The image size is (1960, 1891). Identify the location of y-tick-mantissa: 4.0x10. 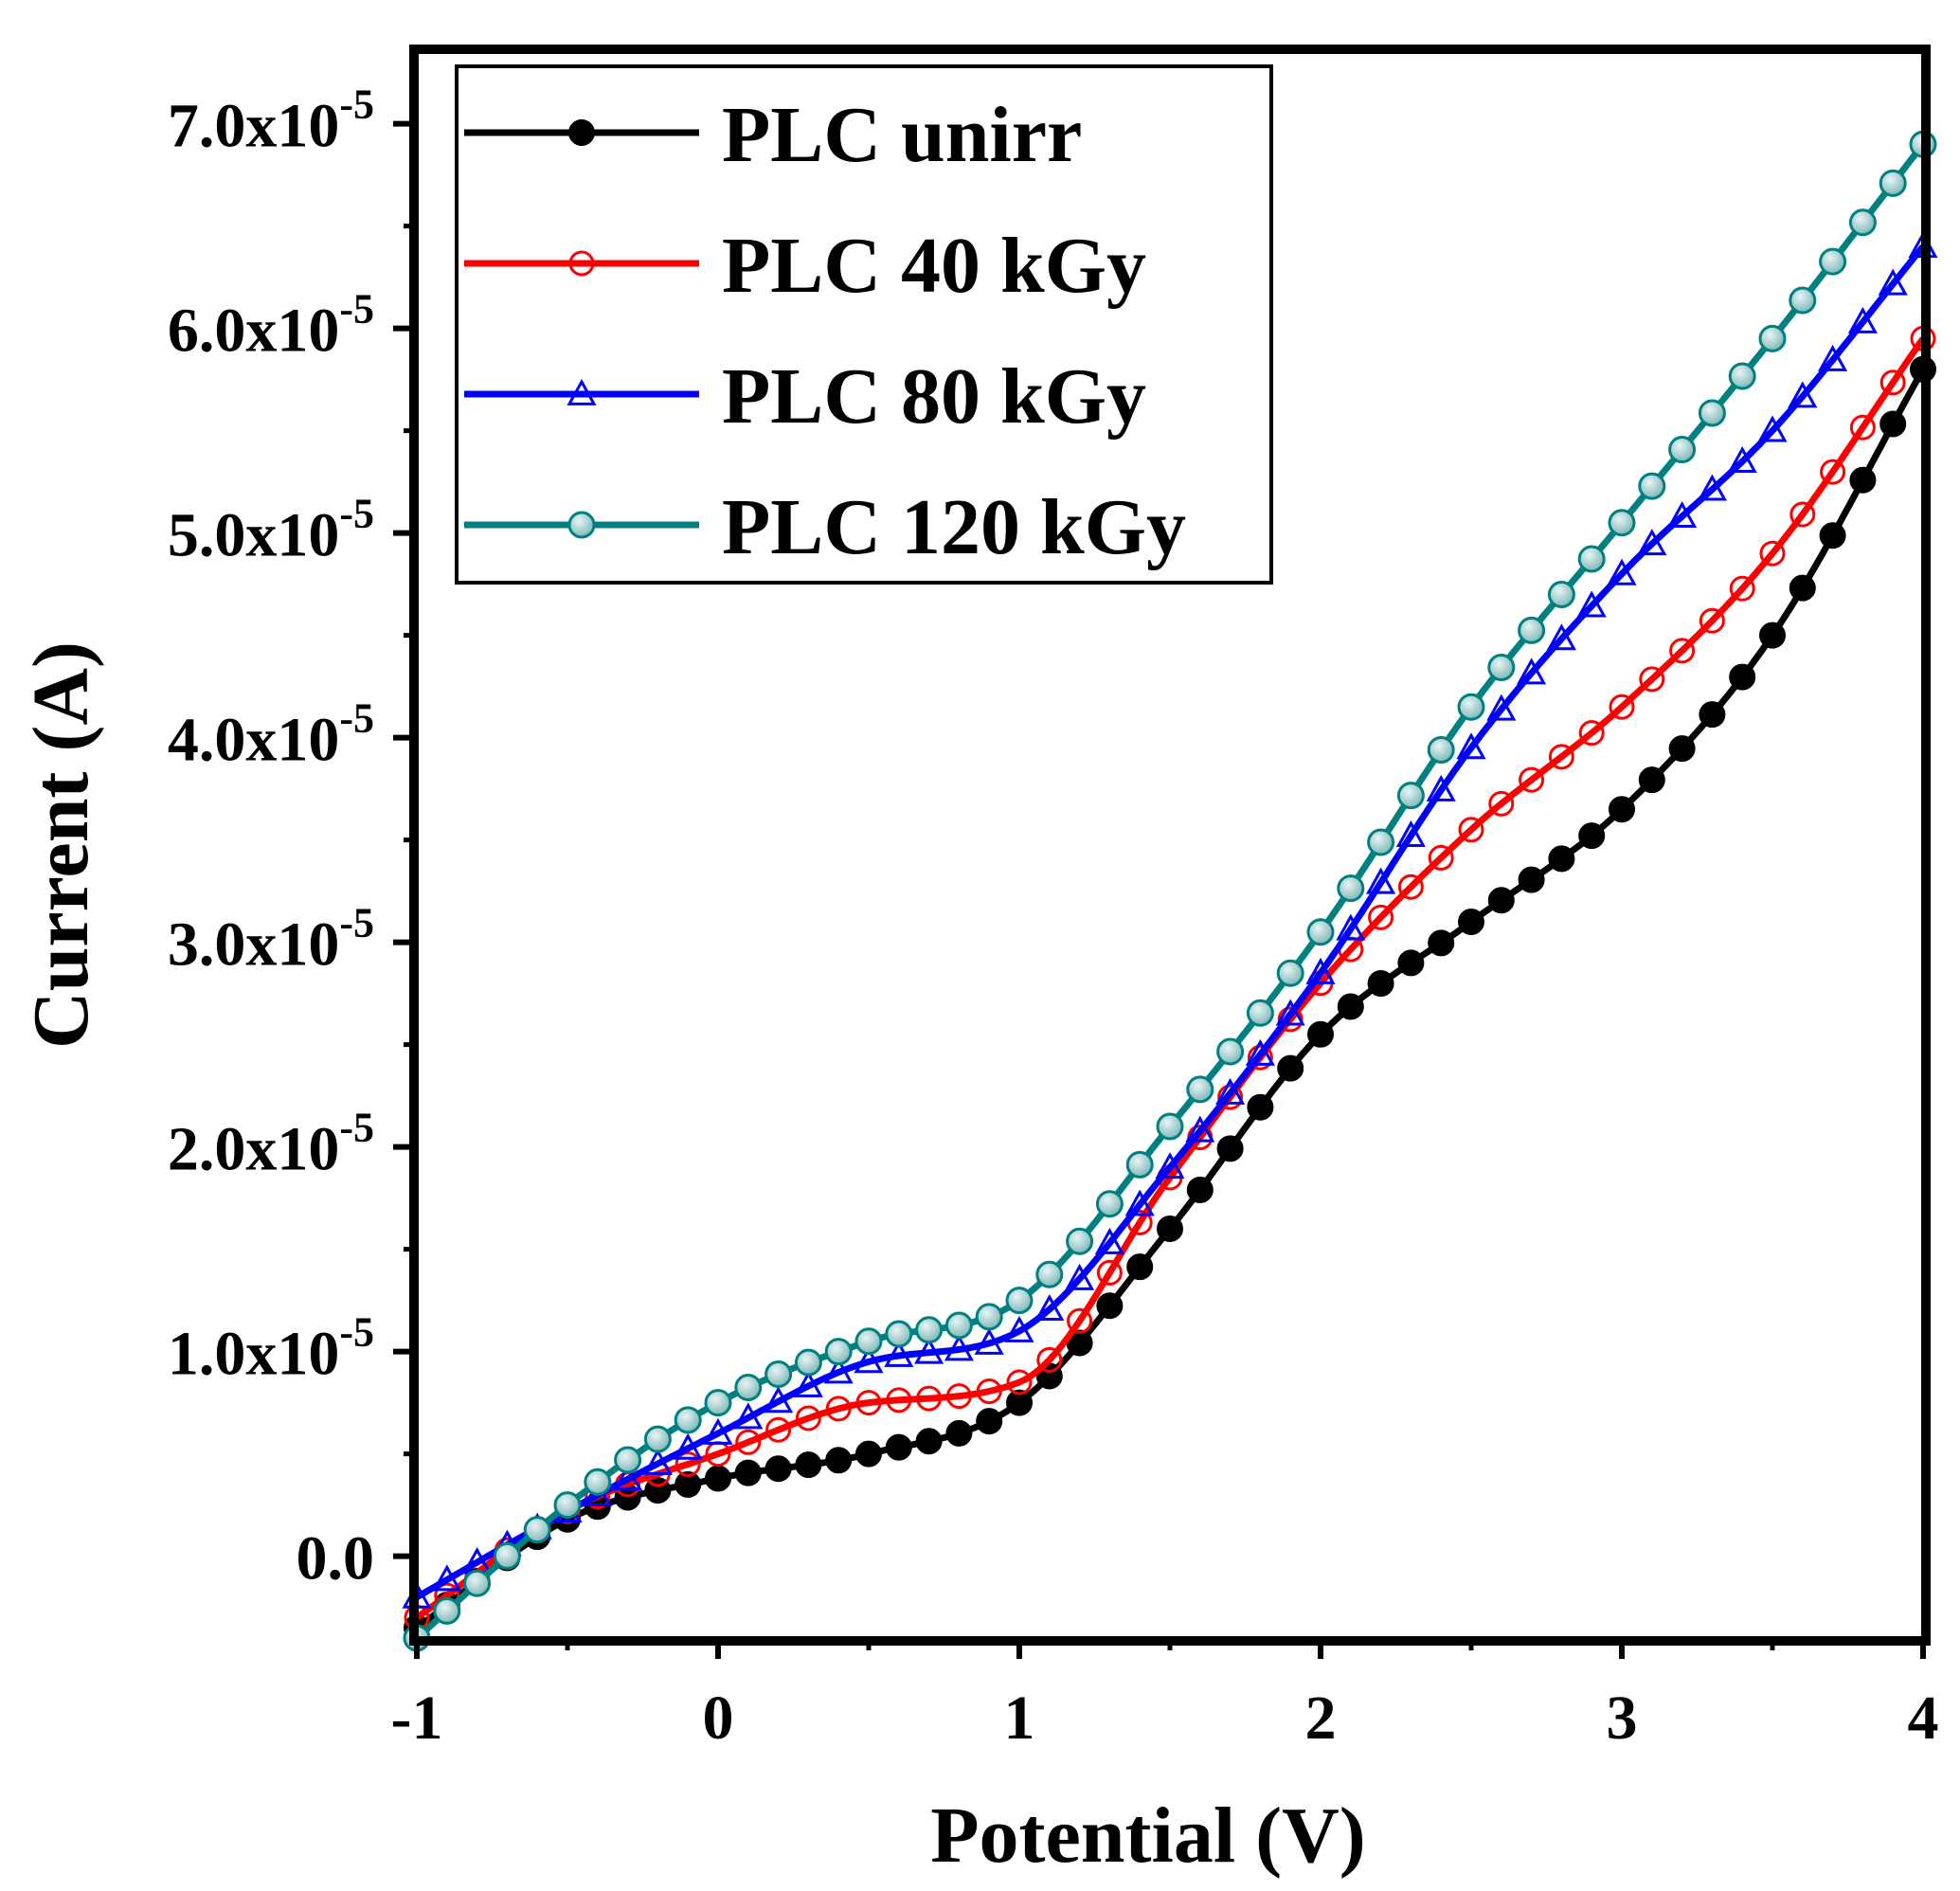
(254, 740).